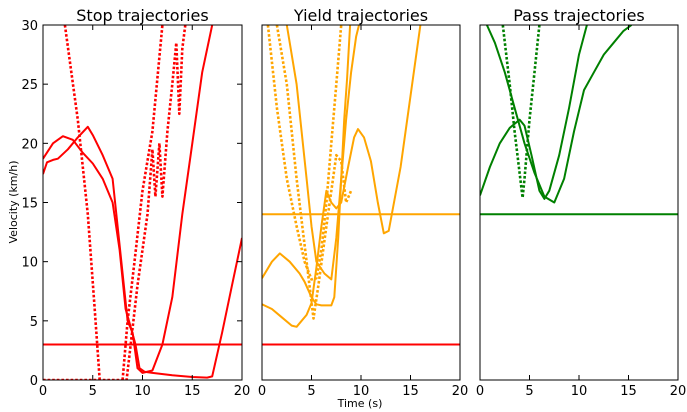 This screenshot has width=687, height=412. I want to click on y-tick-label: 0, so click(34, 381).